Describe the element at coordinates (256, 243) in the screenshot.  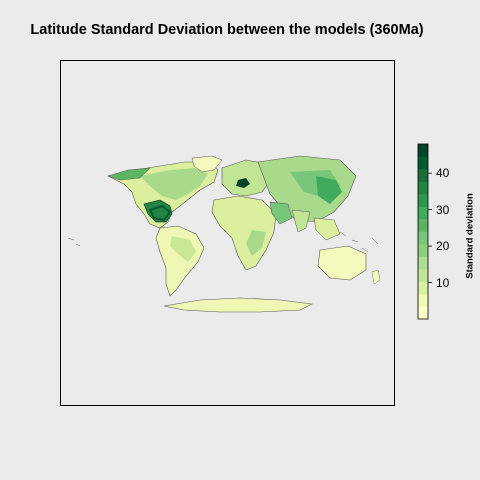
I see `africa-shade` at that location.